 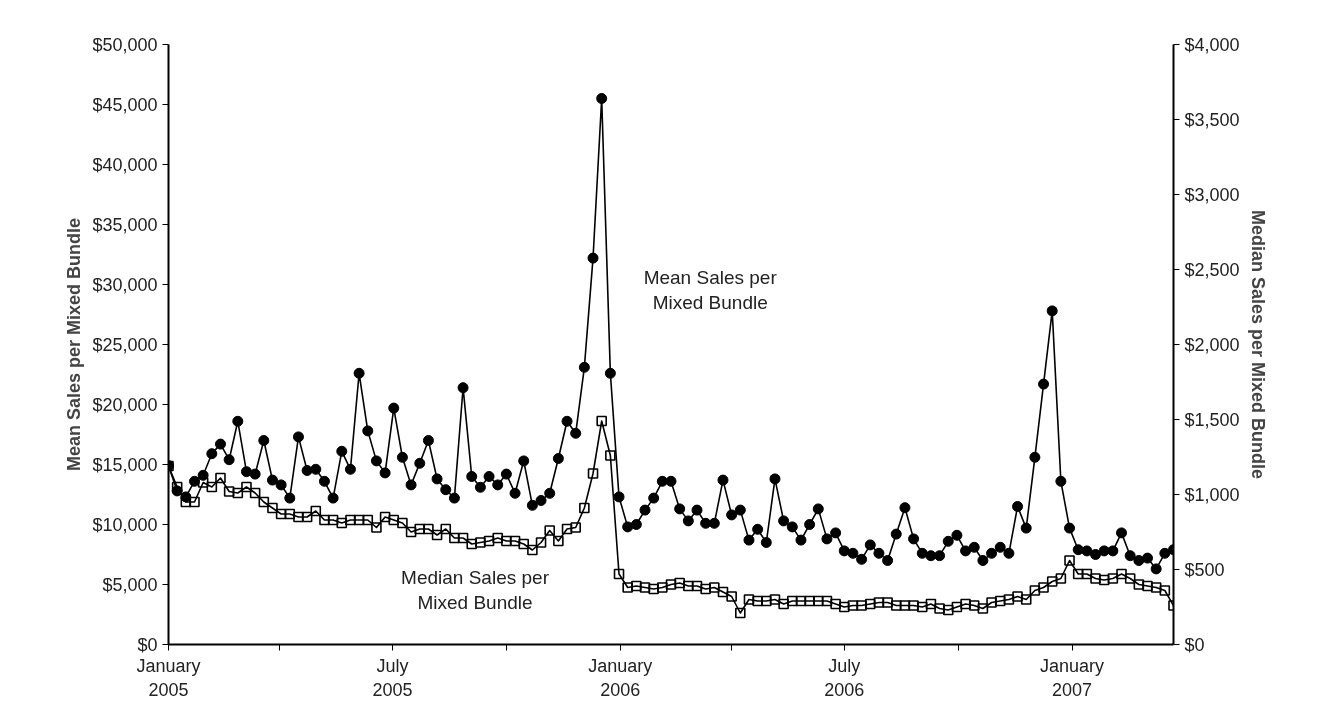 What do you see at coordinates (125, 404) in the screenshot?
I see `y-tick-label: $20,000` at bounding box center [125, 404].